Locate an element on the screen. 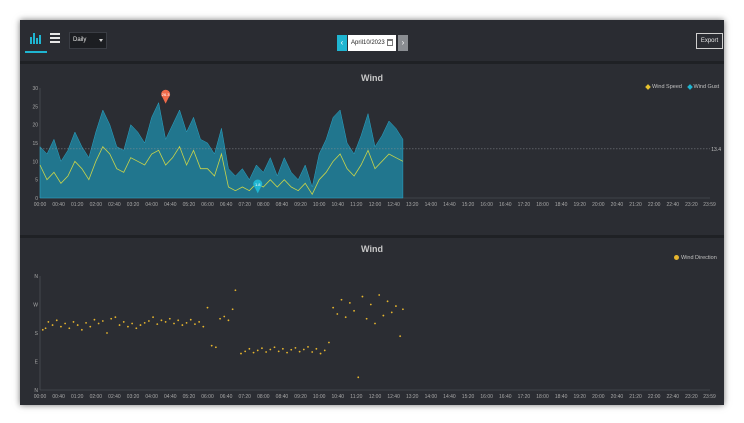  legend-wind-direction: Wind Direction is located at coordinates (699, 258).